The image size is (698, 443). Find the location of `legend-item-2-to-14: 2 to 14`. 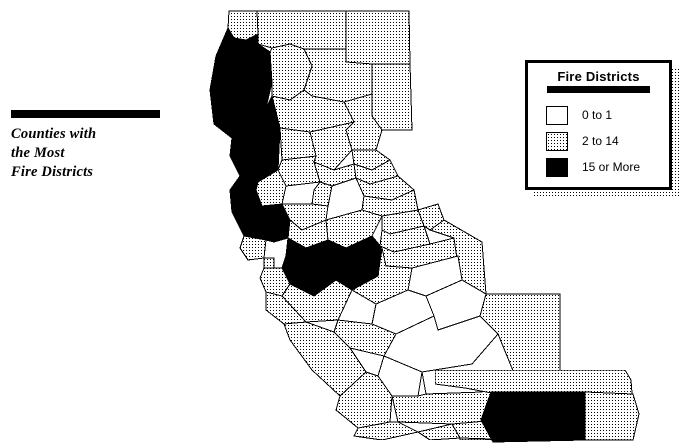

legend-item-2-to-14: 2 to 14 is located at coordinates (607, 141).